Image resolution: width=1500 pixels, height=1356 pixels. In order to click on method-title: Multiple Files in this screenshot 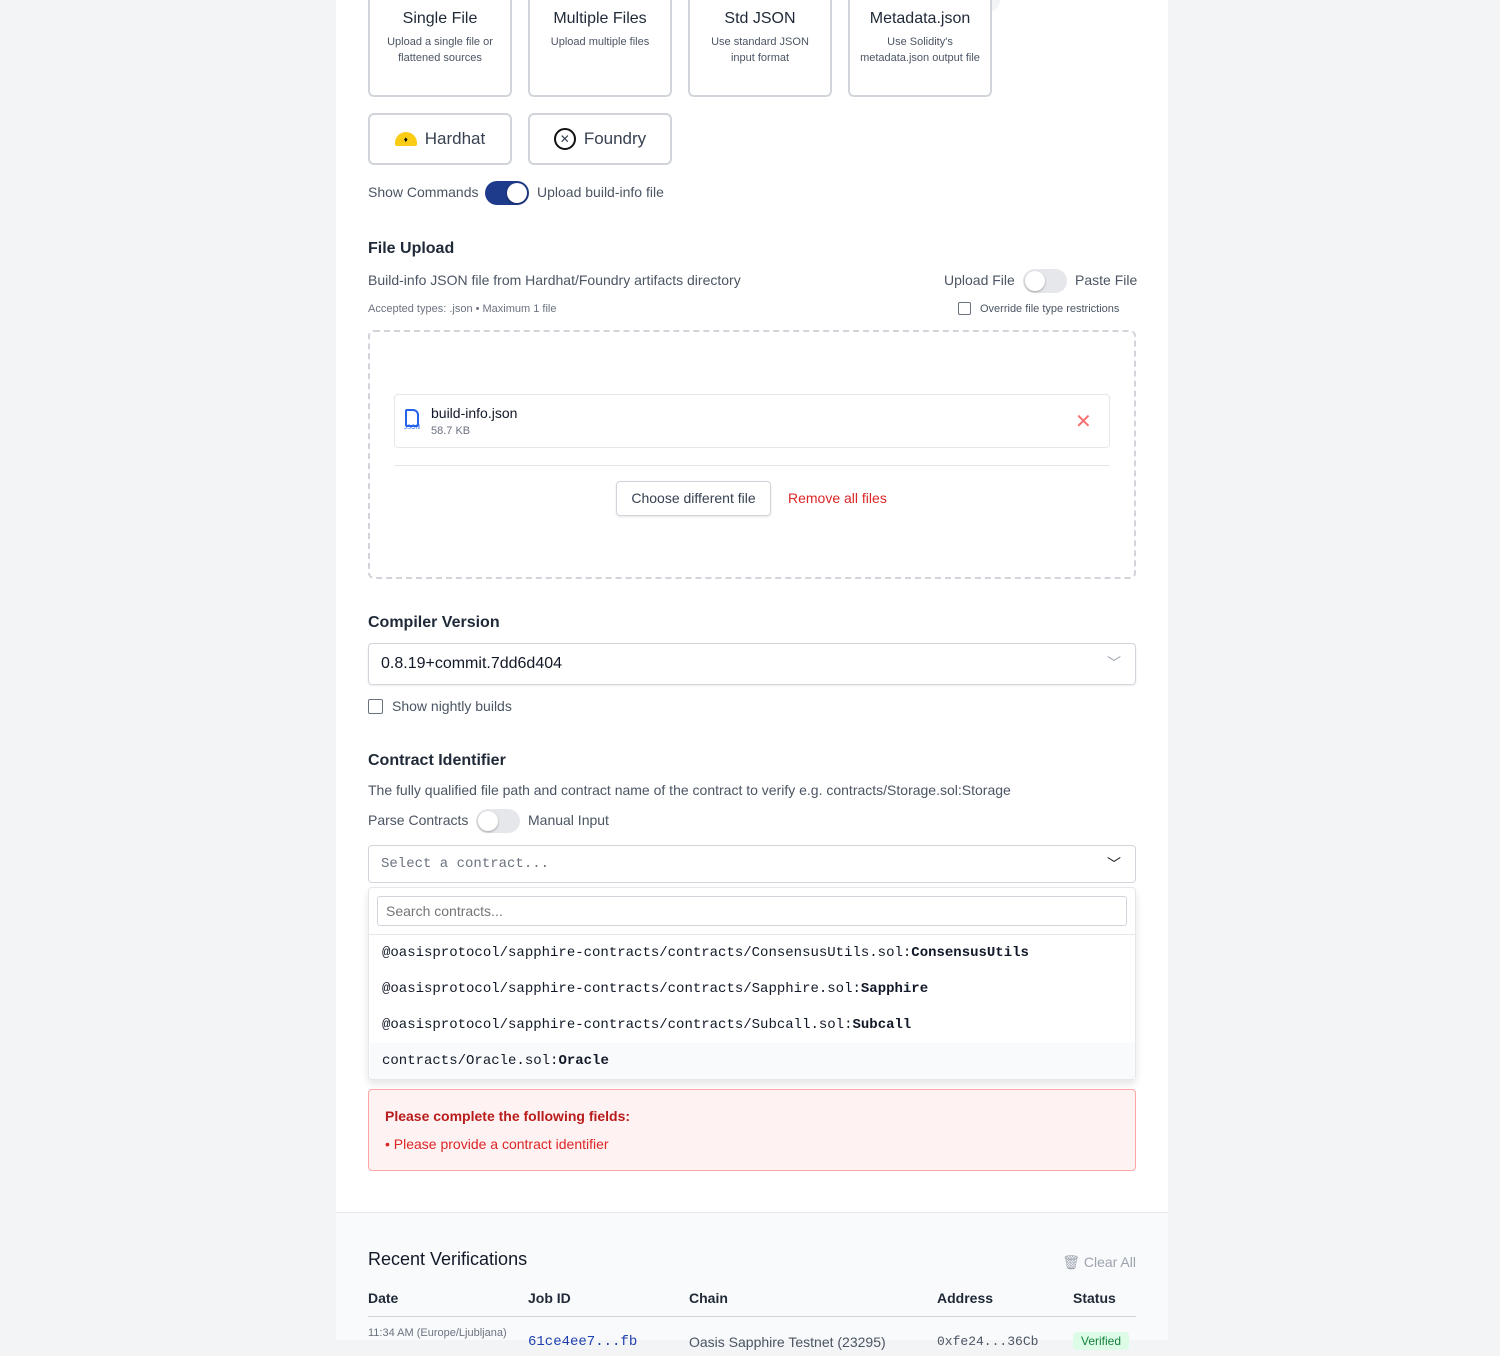, I will do `click(600, 18)`.